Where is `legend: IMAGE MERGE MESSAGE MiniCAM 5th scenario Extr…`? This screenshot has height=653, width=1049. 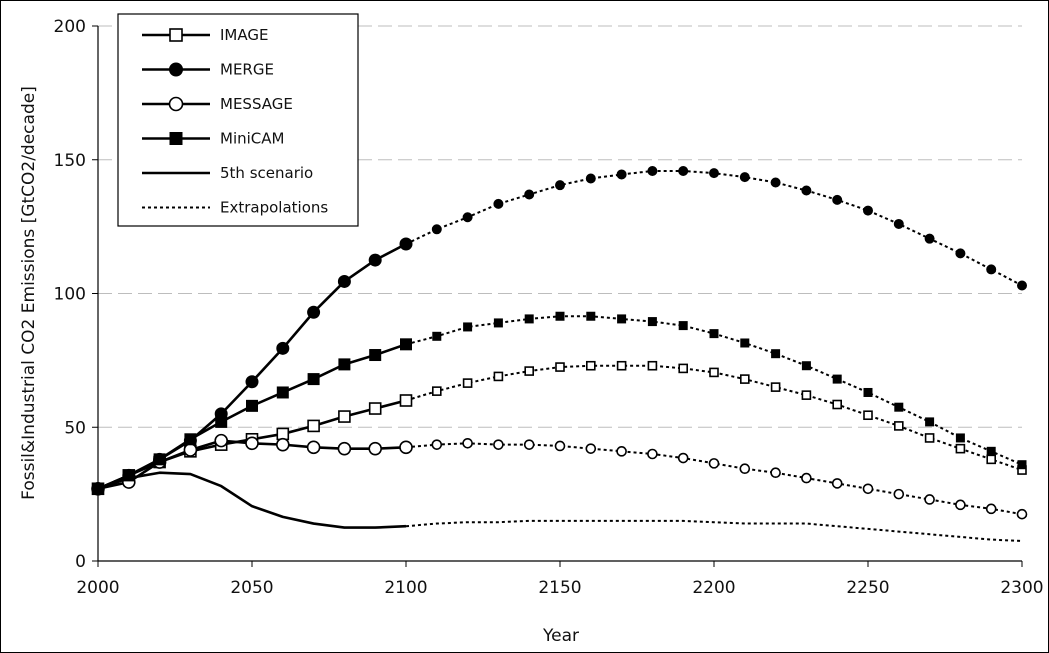
legend: IMAGE MERGE MESSAGE MiniCAM 5th scenario Extr… is located at coordinates (238, 120).